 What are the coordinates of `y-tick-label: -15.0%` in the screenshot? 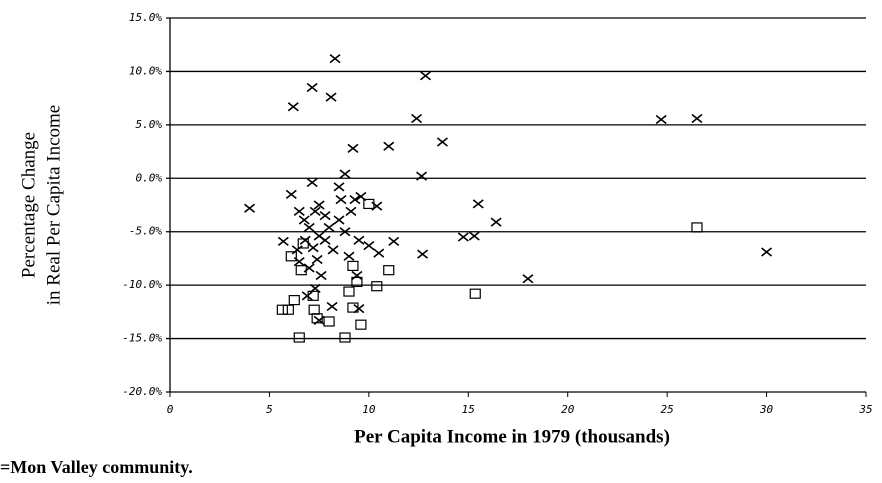 It's located at (142, 338).